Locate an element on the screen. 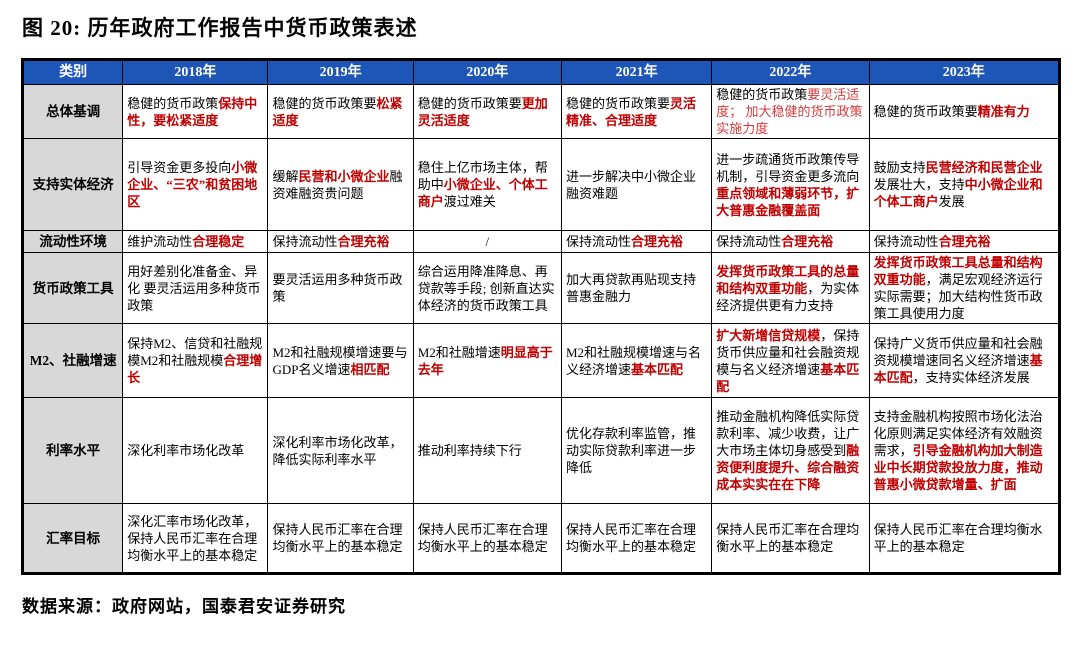 The image size is (1080, 662). table-cell: 发挥货币政策工具的总量和结构双重功能，为实体经济提供更有力支持 is located at coordinates (790, 288).